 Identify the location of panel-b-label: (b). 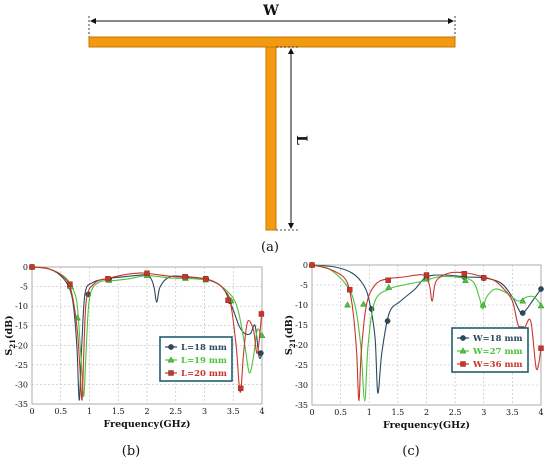
(131, 451).